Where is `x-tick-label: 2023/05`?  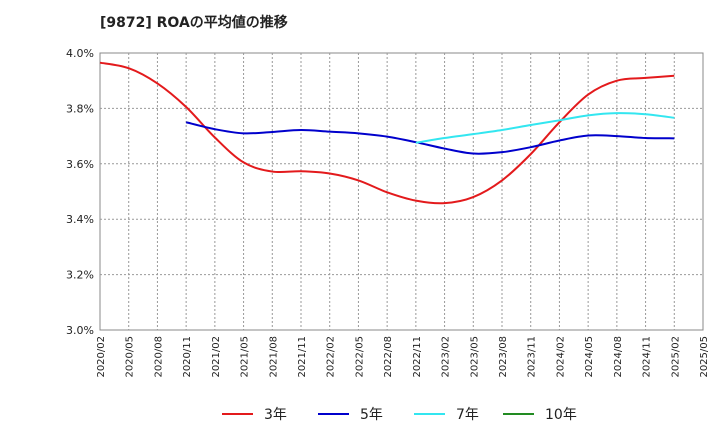
x-tick-label: 2023/05 is located at coordinates (474, 357).